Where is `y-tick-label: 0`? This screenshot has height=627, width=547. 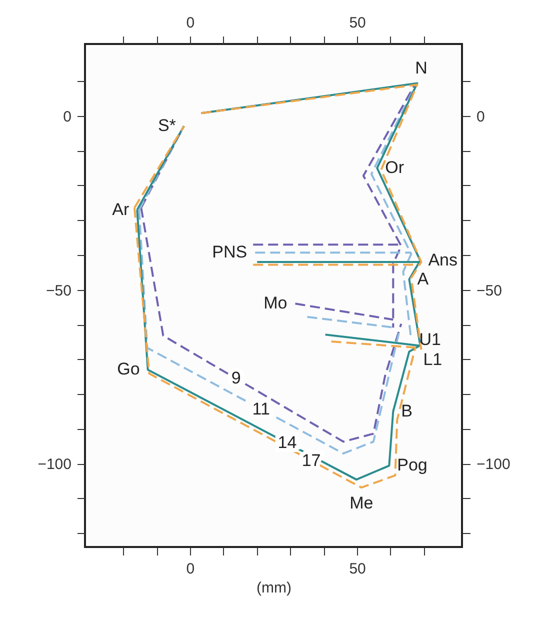
y-tick-label: 0 is located at coordinates (67, 117).